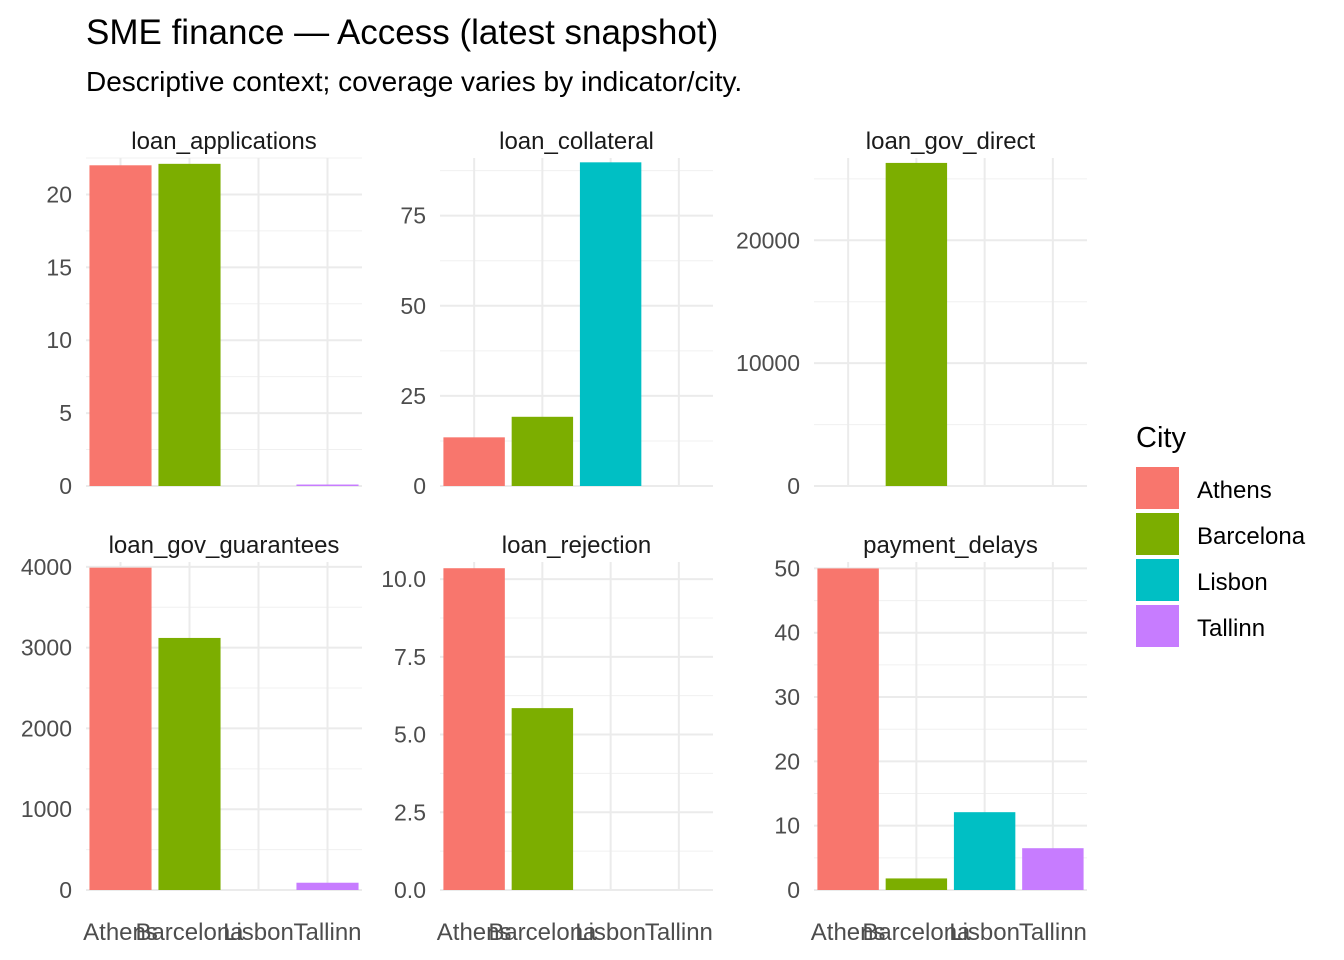 This screenshot has height=960, width=1344. I want to click on y-tick-label: 0.0, so click(410, 890).